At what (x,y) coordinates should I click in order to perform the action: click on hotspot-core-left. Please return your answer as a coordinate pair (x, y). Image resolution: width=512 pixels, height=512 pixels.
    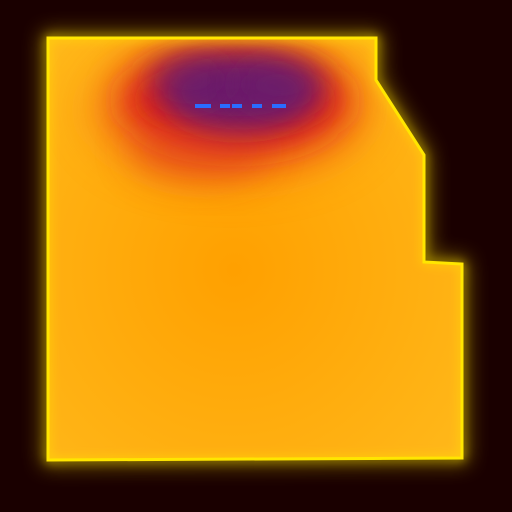
    Looking at the image, I should click on (190, 80).